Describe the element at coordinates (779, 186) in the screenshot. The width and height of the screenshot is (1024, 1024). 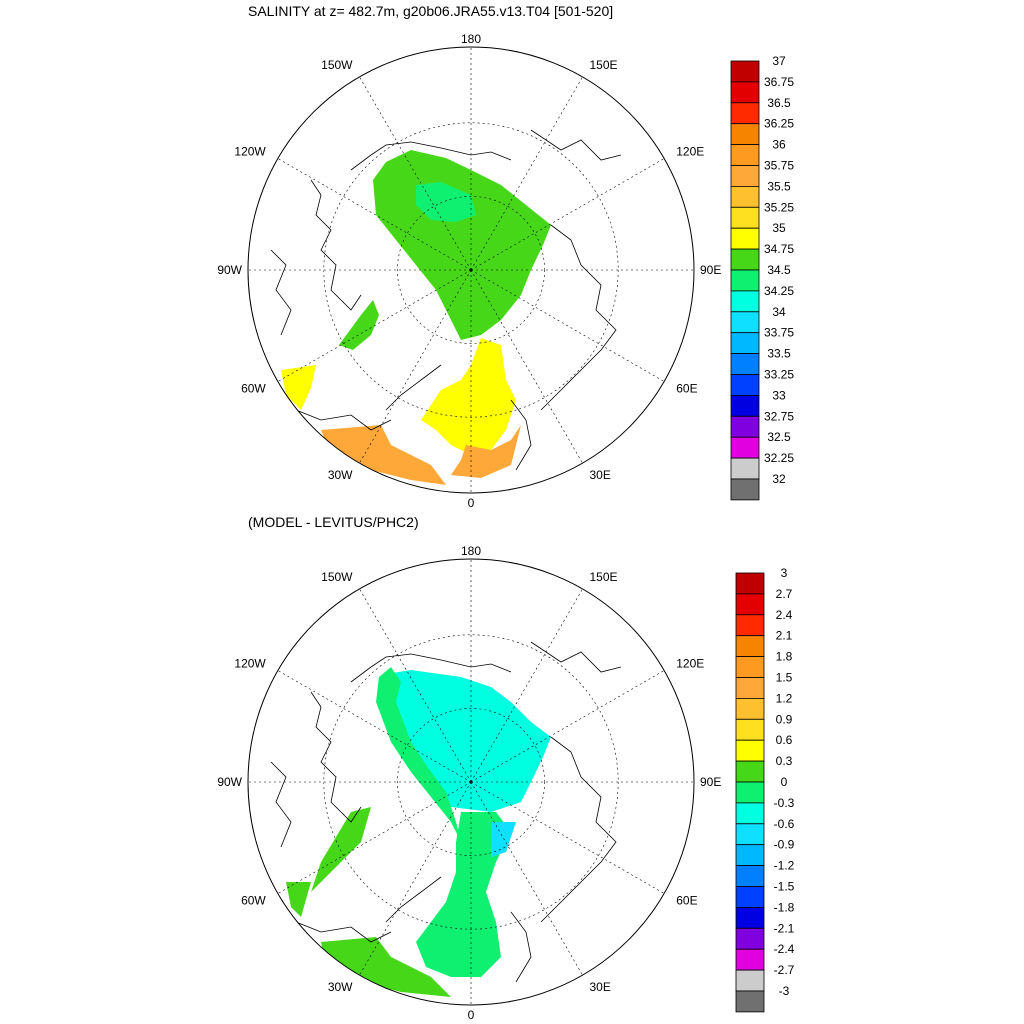
I see `colorbar-tick-label: 35.5` at that location.